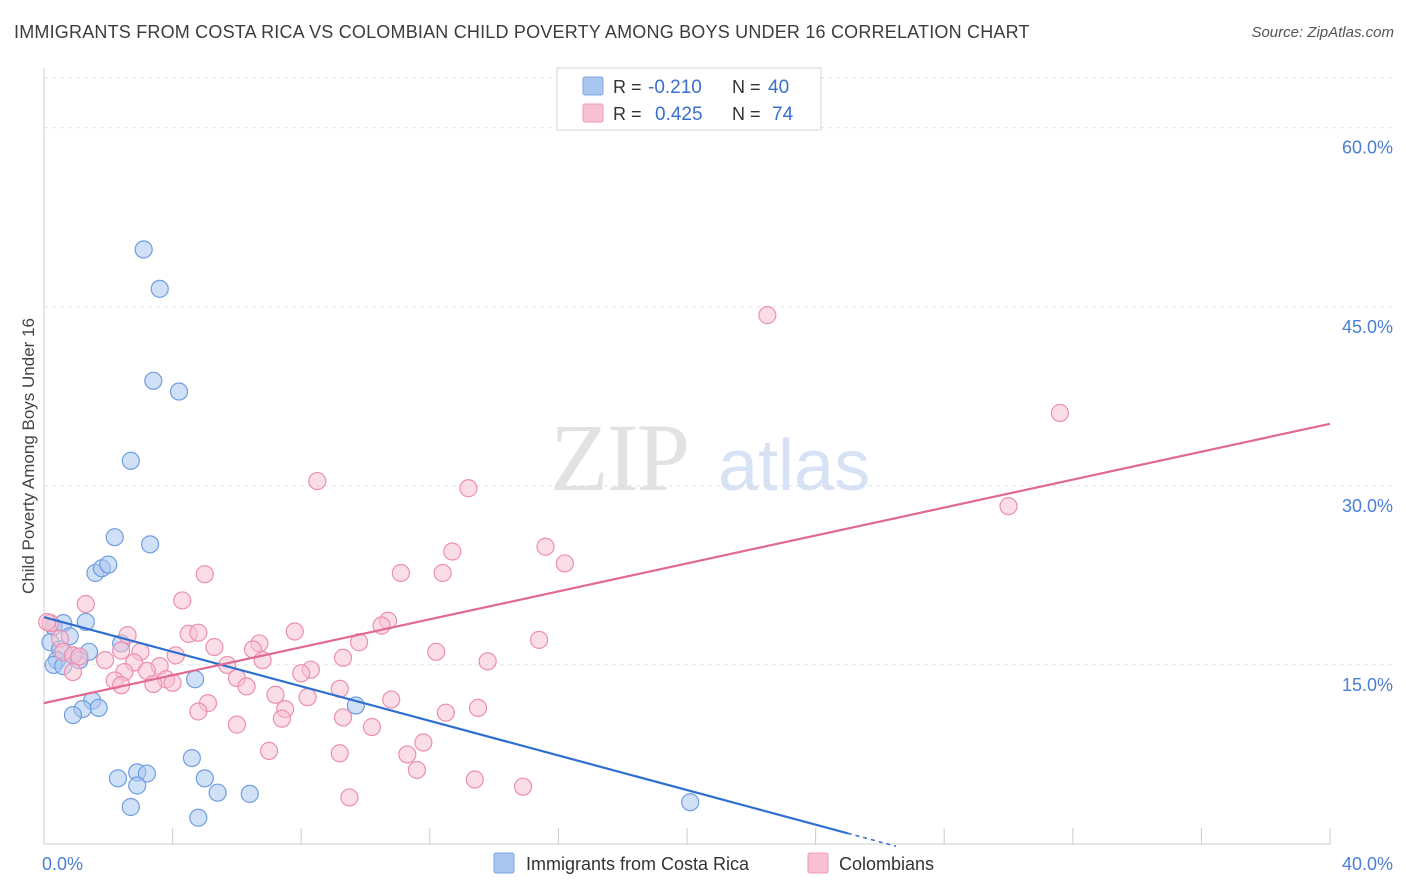  Describe the element at coordinates (818, 863) in the screenshot. I see `bottom-legend-swatch-colombians` at that location.